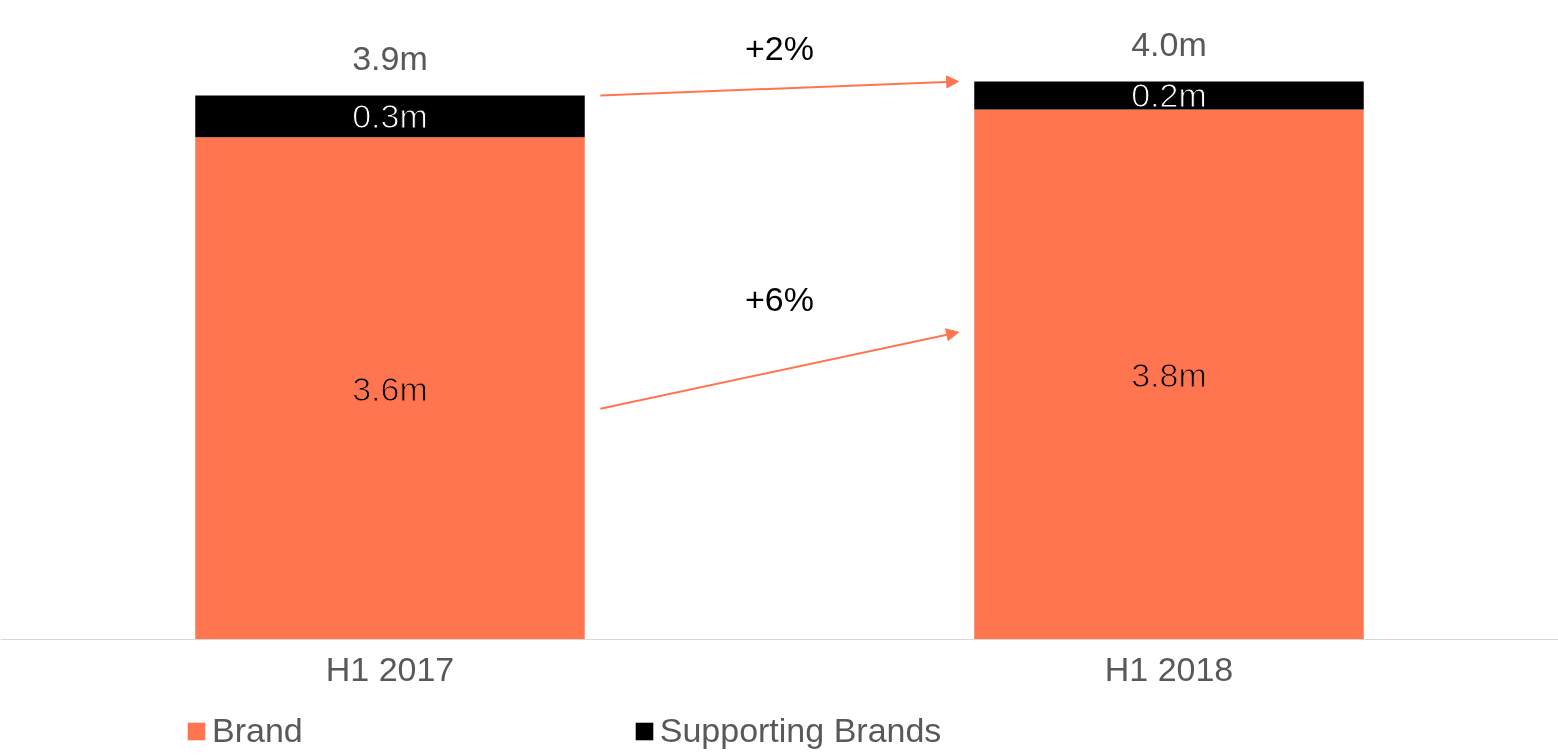 The image size is (1558, 756). Describe the element at coordinates (390, 58) in the screenshot. I see `total-label: 3.9m` at that location.